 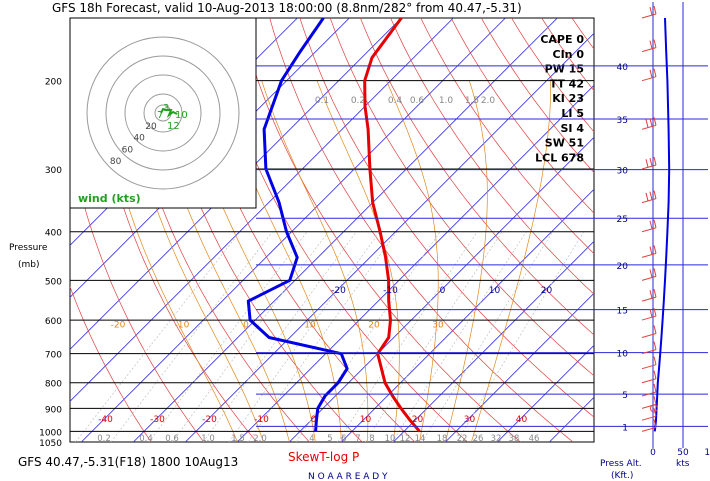 I want to click on theta-e-tick-label: 20, so click(x=374, y=326).